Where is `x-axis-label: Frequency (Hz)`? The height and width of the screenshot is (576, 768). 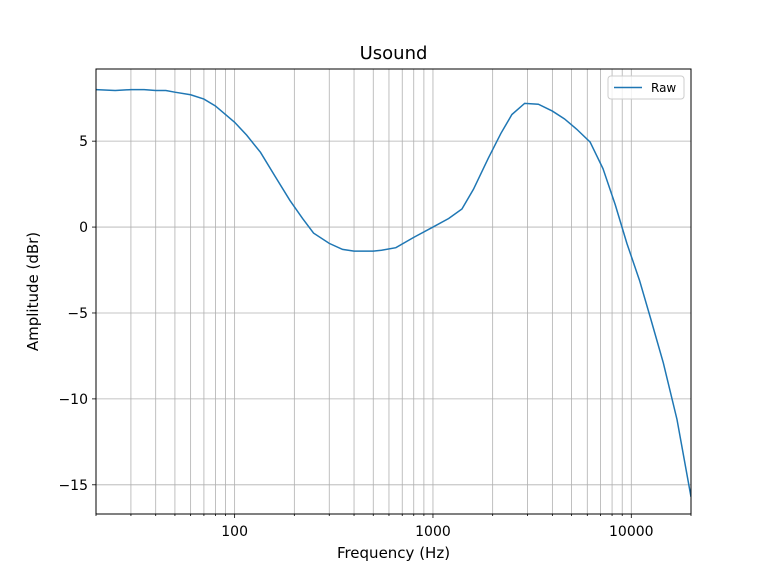 x-axis-label: Frequency (Hz) is located at coordinates (393, 553).